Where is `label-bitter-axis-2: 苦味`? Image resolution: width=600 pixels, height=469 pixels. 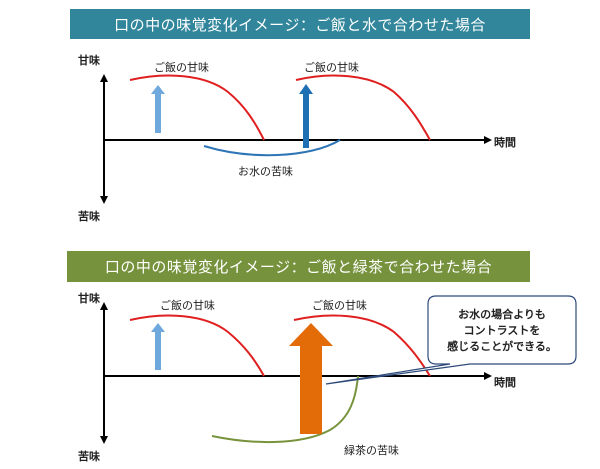
label-bitter-axis-2: 苦味 is located at coordinates (89, 456).